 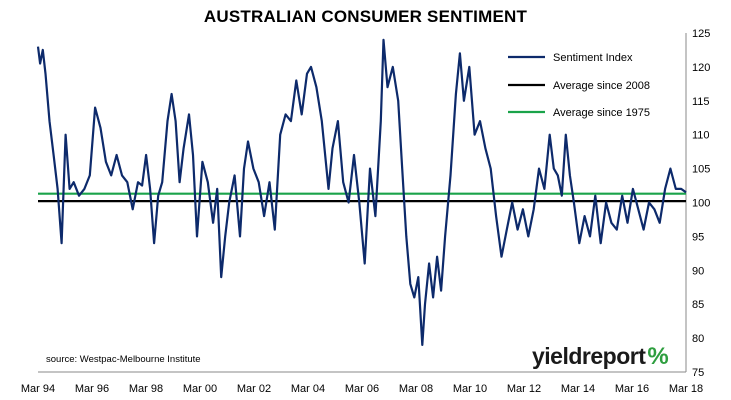 I want to click on y-tick-label: 85, so click(x=698, y=305).